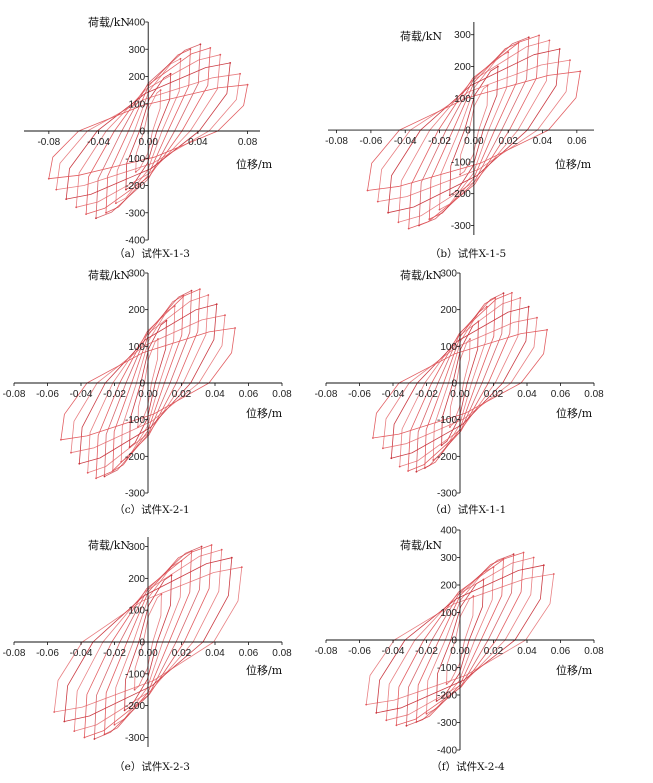 This screenshot has width=653, height=783. I want to click on panel-caption: （a）试件X-1-3, so click(152, 254).